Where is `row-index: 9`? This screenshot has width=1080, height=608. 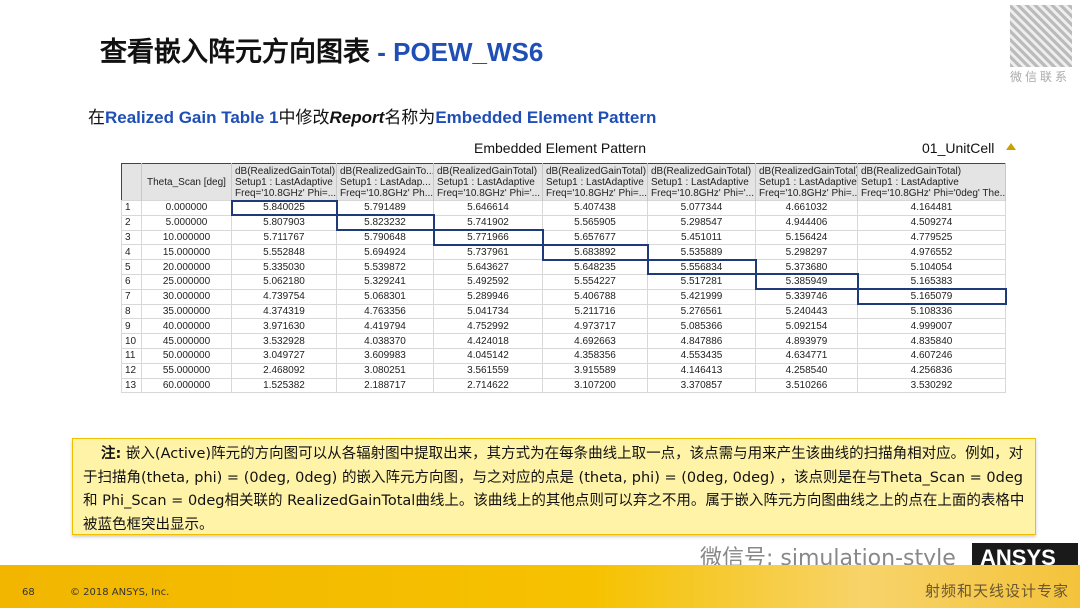 row-index: 9 is located at coordinates (131, 326).